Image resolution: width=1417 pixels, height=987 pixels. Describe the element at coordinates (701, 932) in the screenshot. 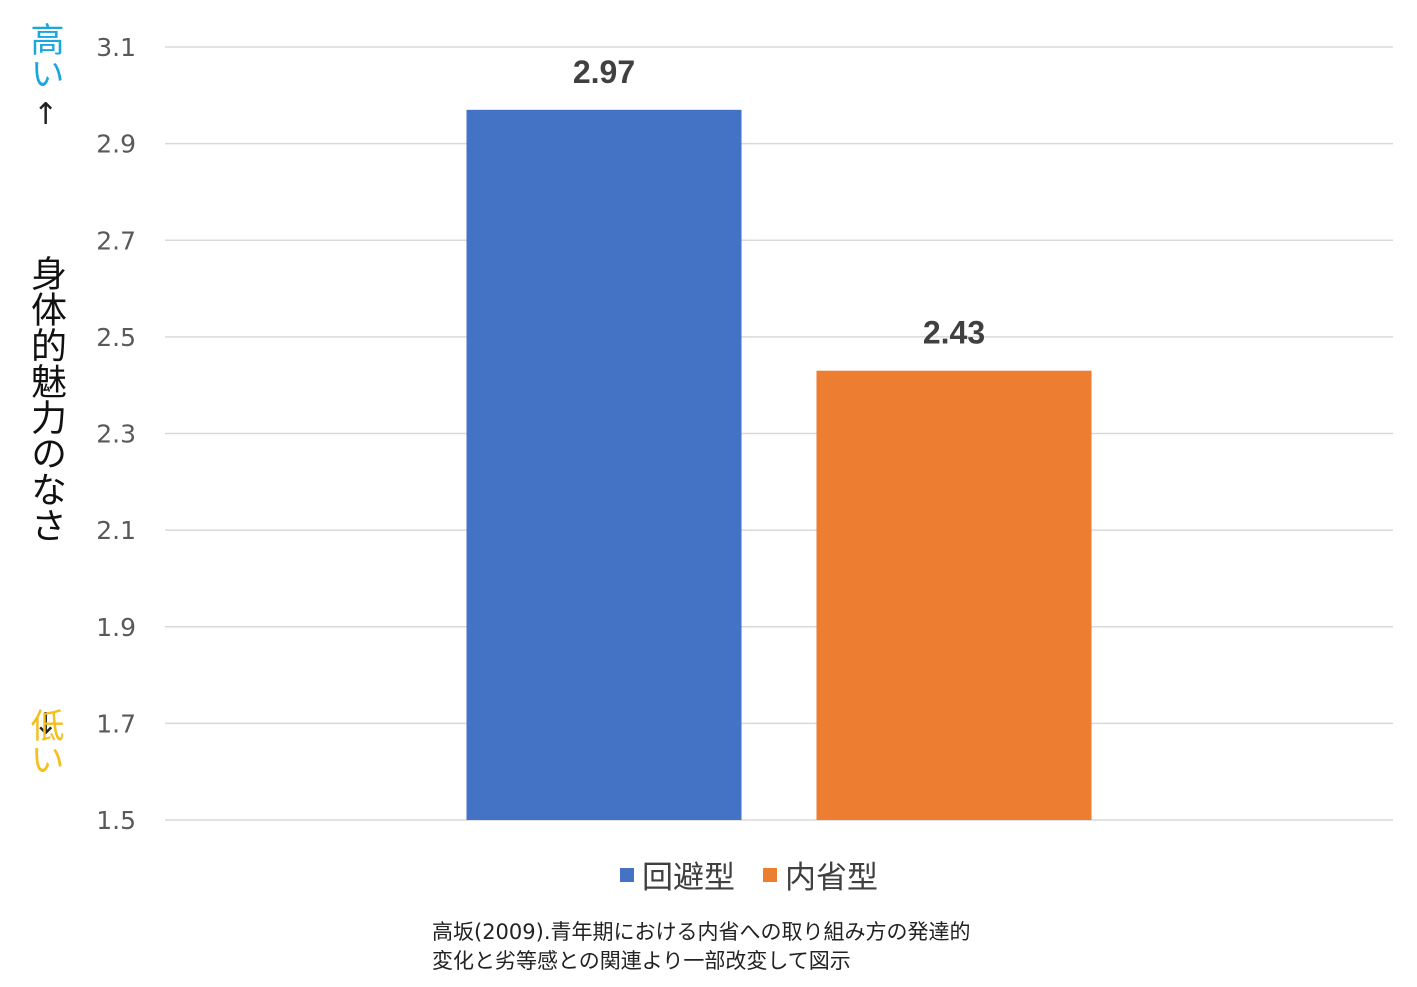

I see `source-line-1: 高坂(2009).青年期における内省への取り組み方の発達的` at that location.